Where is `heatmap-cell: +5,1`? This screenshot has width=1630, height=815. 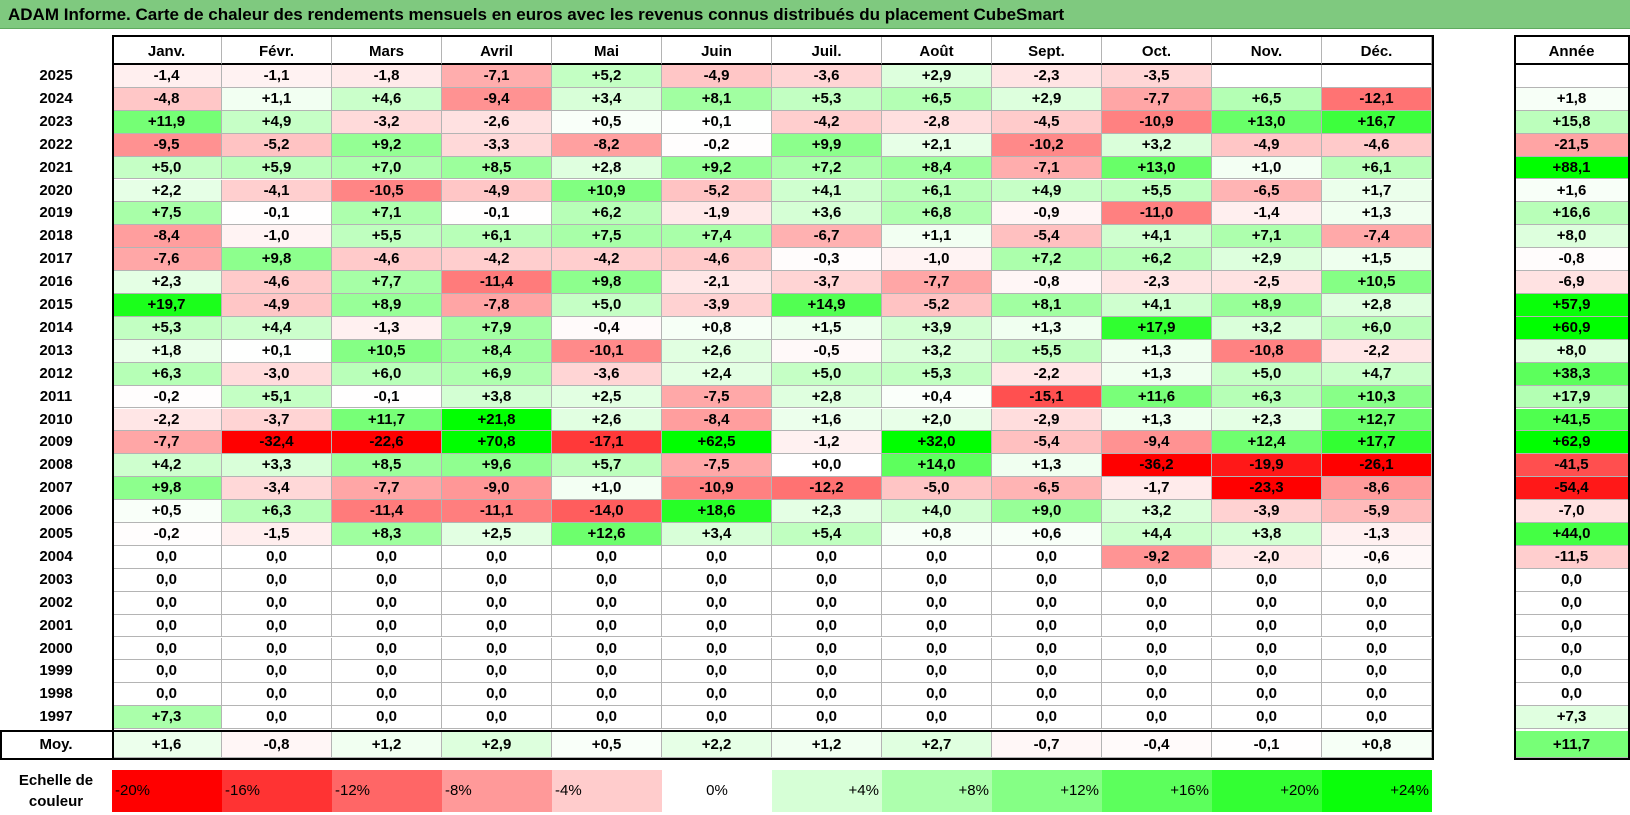 heatmap-cell: +5,1 is located at coordinates (277, 397).